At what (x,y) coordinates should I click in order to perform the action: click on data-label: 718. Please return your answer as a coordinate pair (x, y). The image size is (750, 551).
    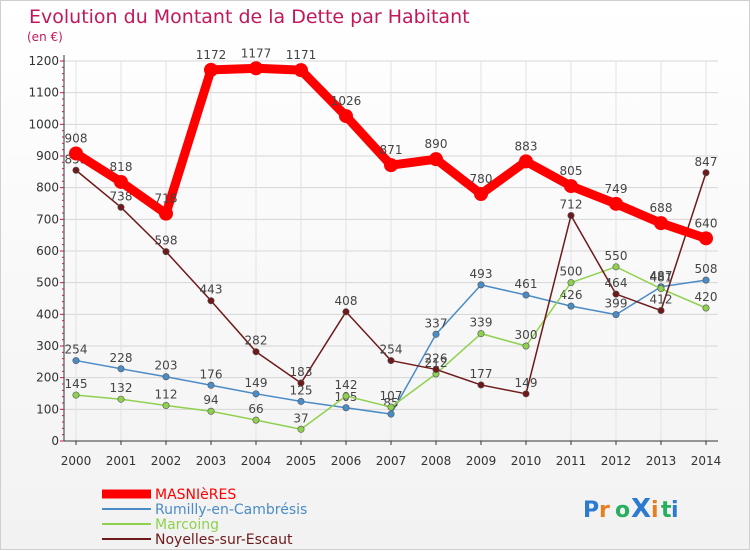
    Looking at the image, I should click on (166, 199).